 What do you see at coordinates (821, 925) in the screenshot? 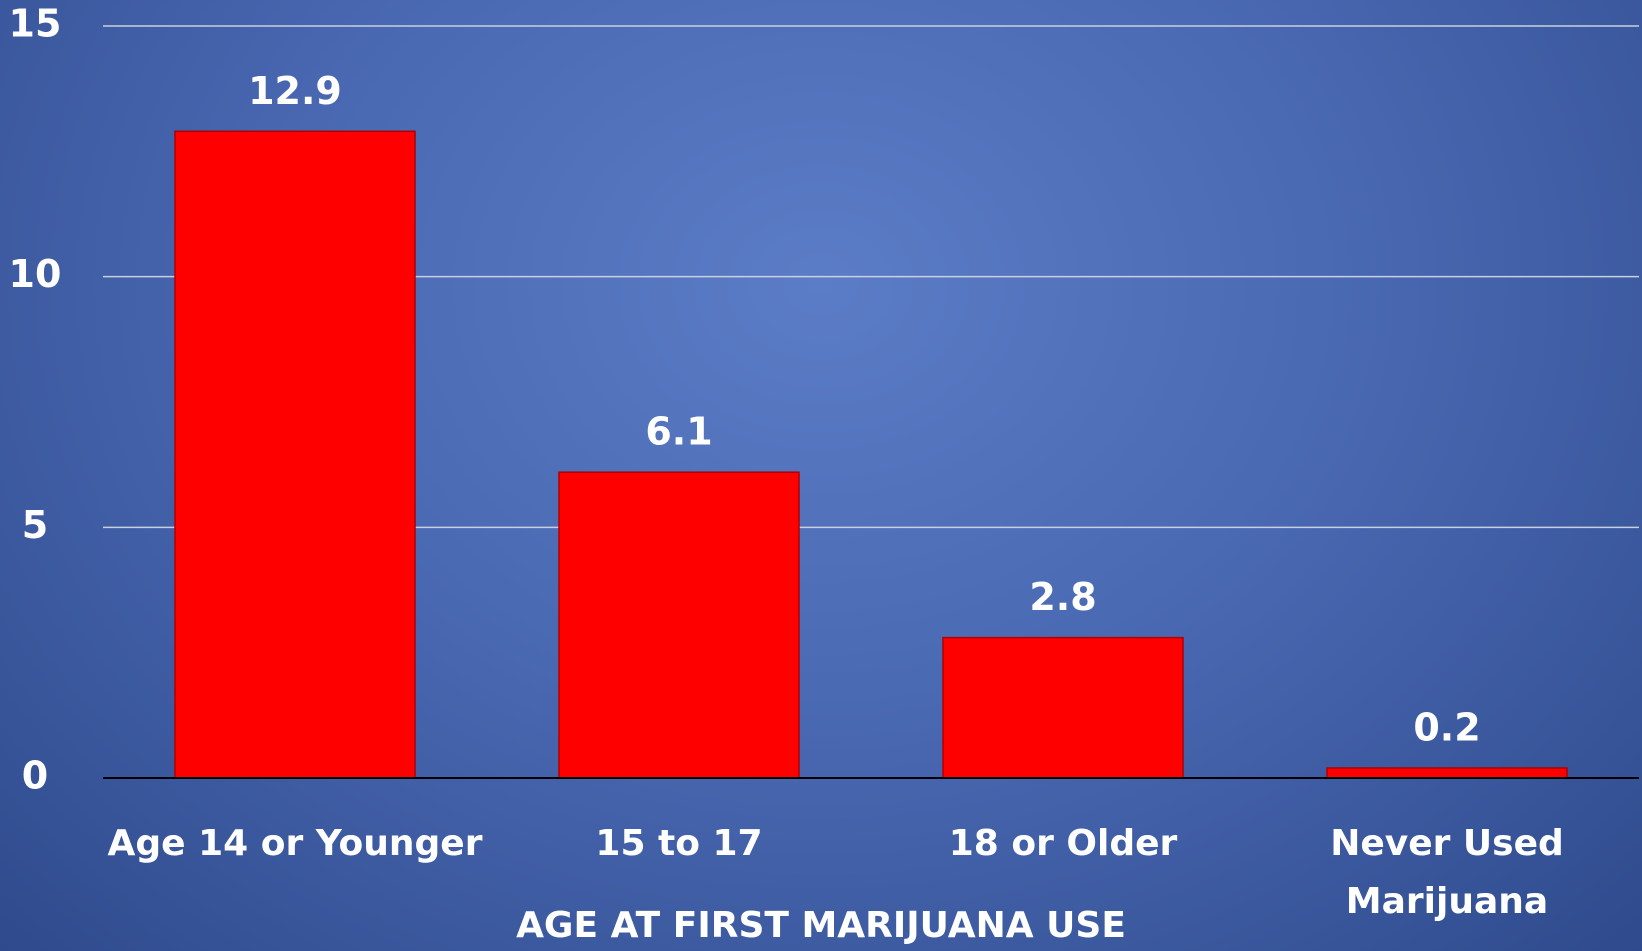
I see `x-axis-title: AGE AT FIRST MARIJUANA USE` at bounding box center [821, 925].